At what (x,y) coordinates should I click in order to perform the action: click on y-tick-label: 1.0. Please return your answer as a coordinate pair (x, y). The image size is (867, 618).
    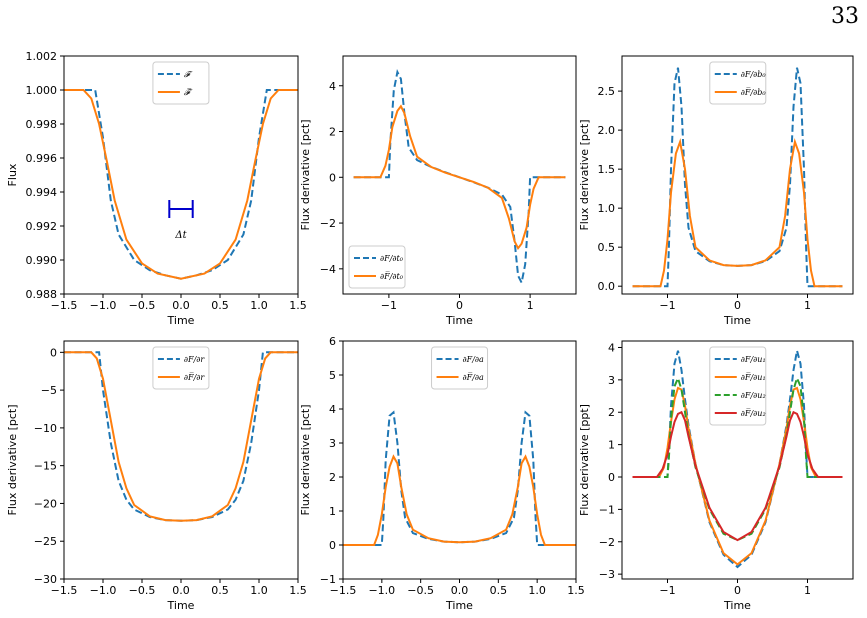
    Looking at the image, I should click on (607, 208).